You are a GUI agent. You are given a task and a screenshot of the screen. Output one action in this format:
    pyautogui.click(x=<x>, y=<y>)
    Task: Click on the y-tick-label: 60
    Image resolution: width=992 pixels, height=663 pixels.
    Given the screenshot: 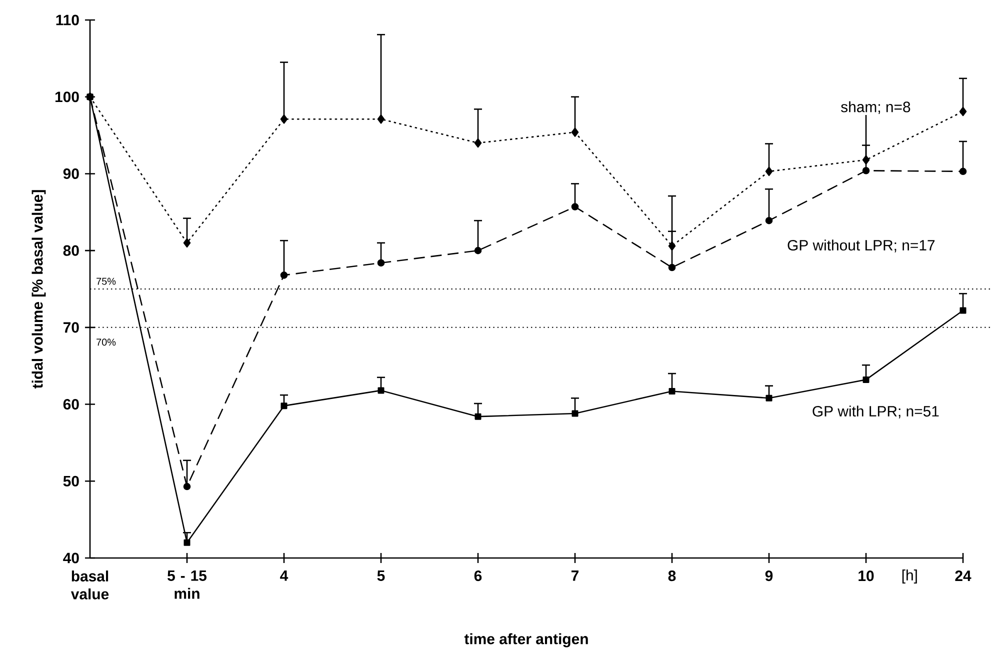 What is the action you would take?
    pyautogui.click(x=71, y=404)
    